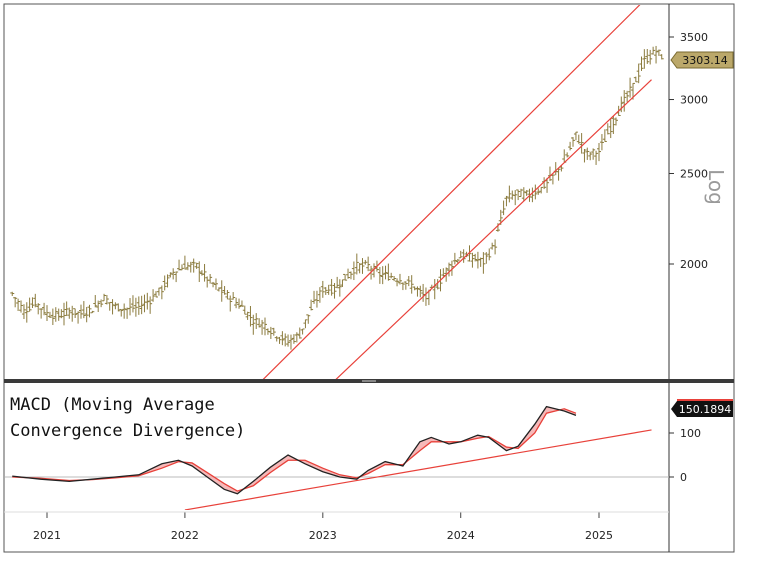 This screenshot has width=768, height=562. What do you see at coordinates (461, 535) in the screenshot?
I see `x-tick-label: 2024` at bounding box center [461, 535].